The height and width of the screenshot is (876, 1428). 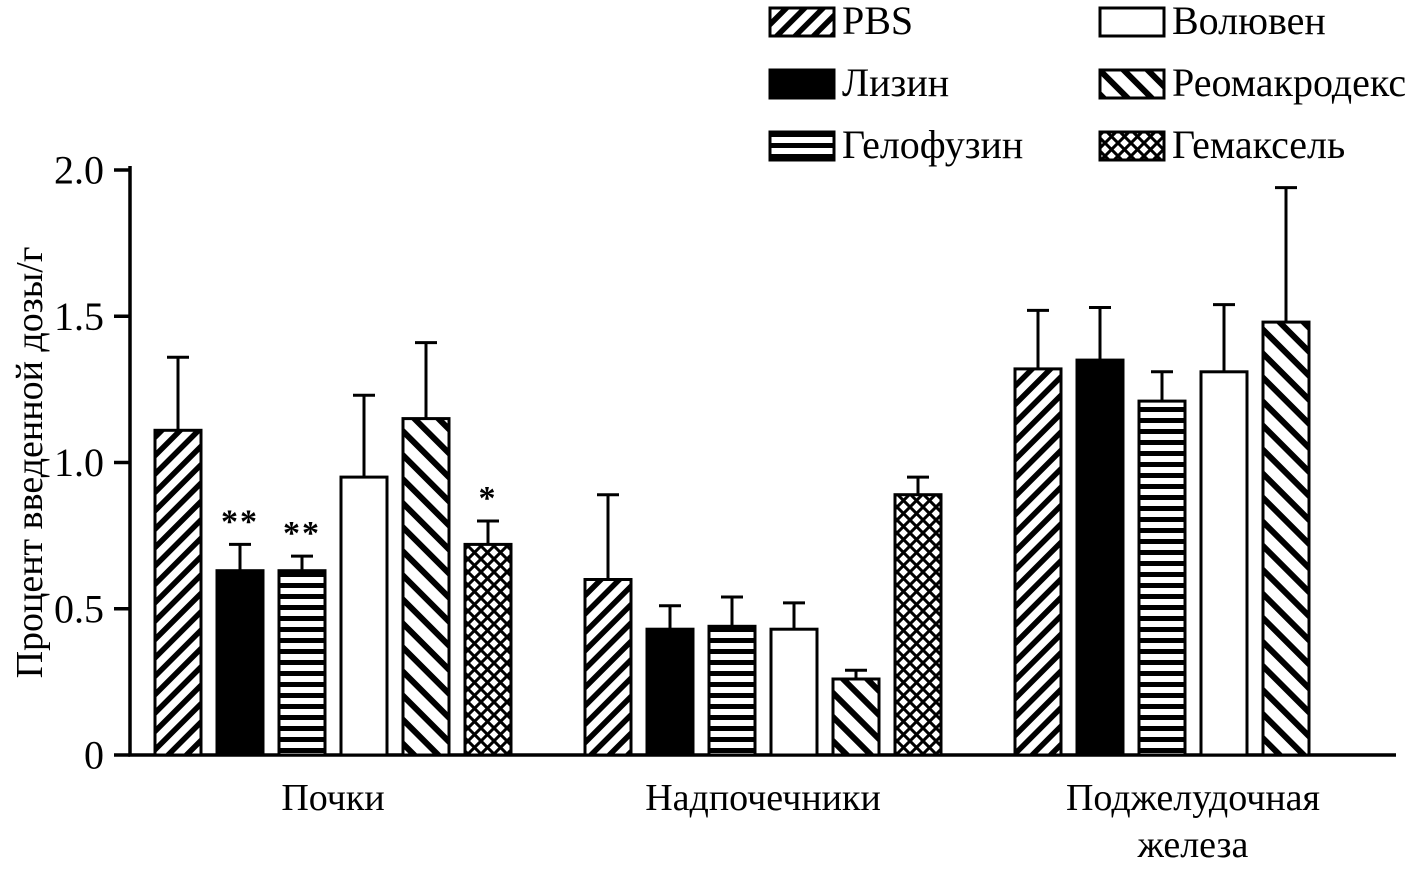 What do you see at coordinates (30, 463) in the screenshot?
I see `y-axis-label: Процент введенной дозы/г` at bounding box center [30, 463].